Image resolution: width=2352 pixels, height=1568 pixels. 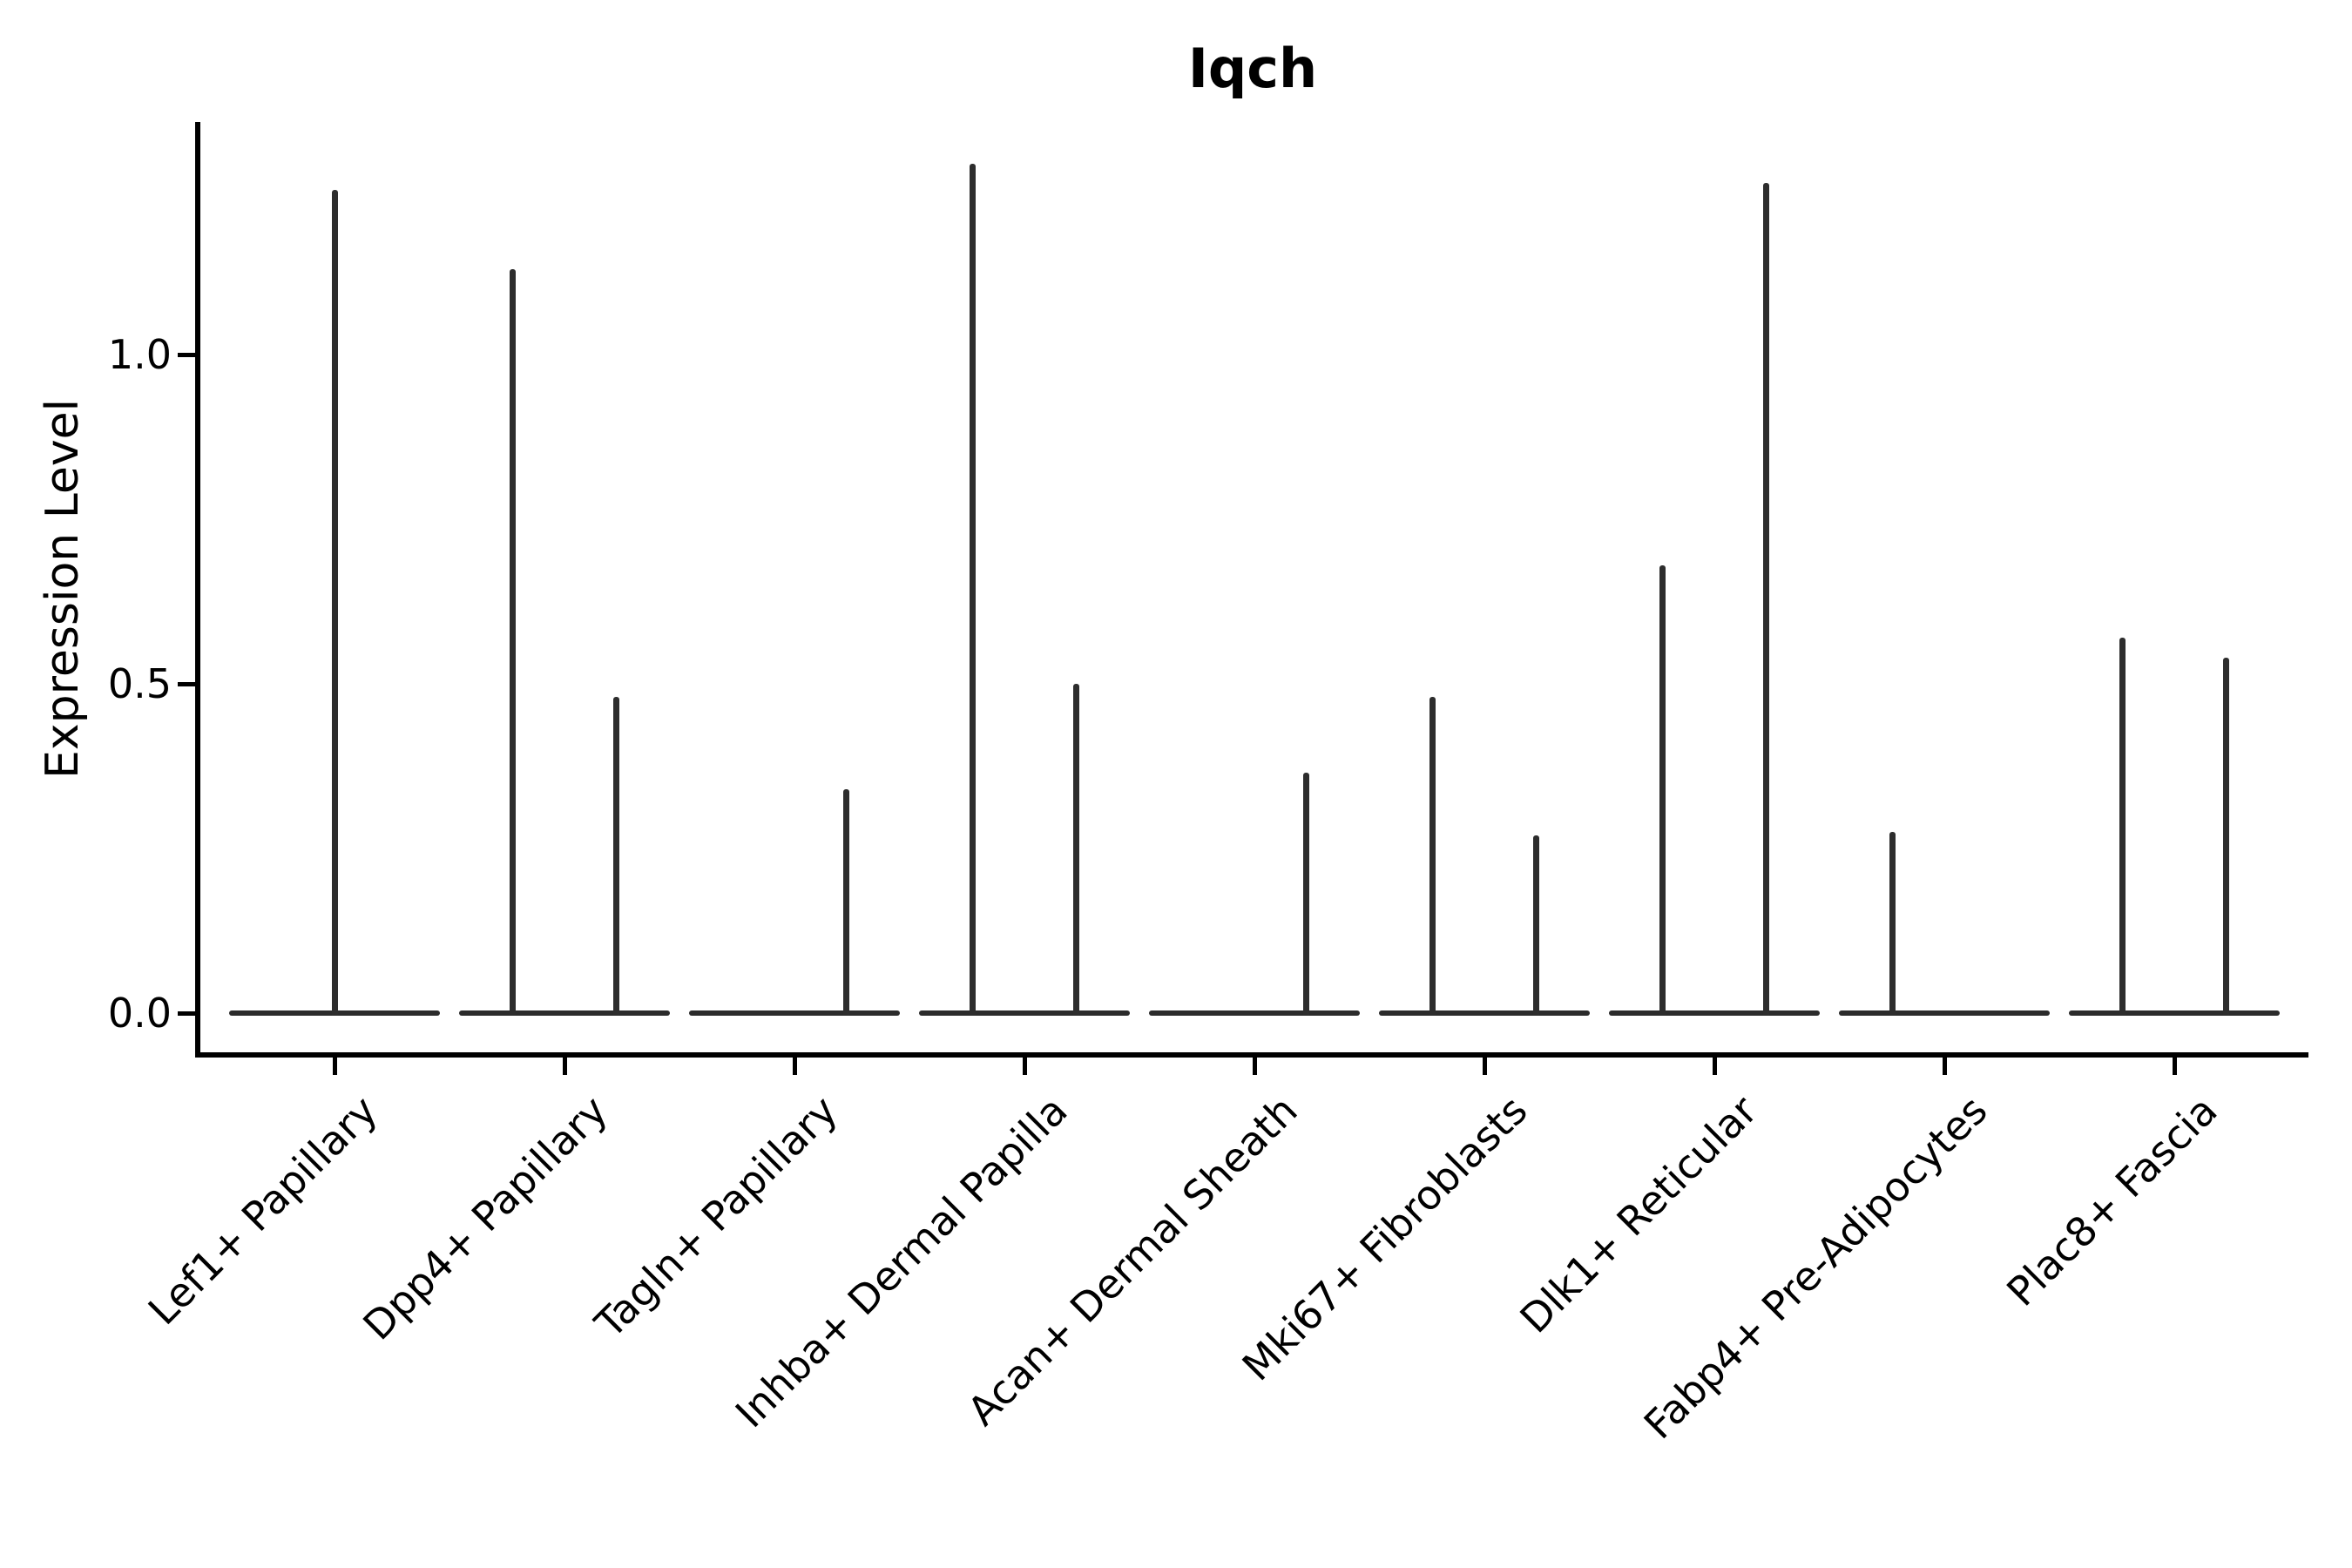 What do you see at coordinates (139, 1014) in the screenshot?
I see `y-tick-label: 0.0` at bounding box center [139, 1014].